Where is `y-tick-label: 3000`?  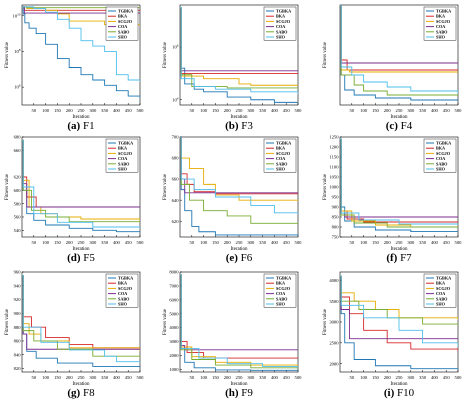 y-tick-label: 3000 is located at coordinates (334, 322).